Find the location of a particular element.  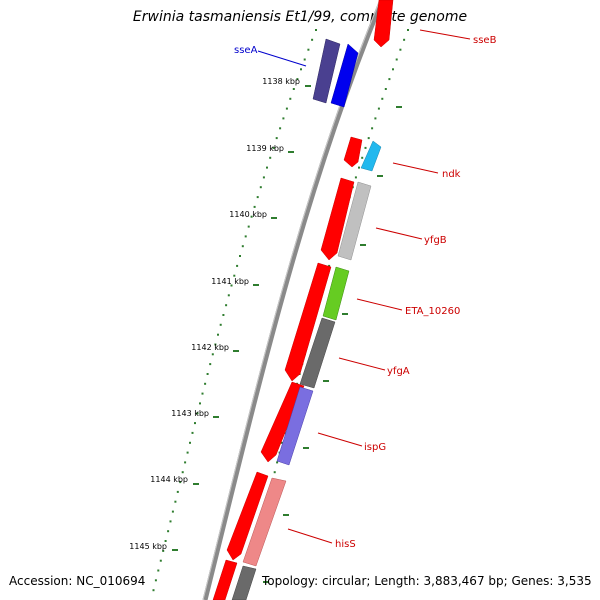

gene-yfgA-feature is located at coordinates (317, 353).